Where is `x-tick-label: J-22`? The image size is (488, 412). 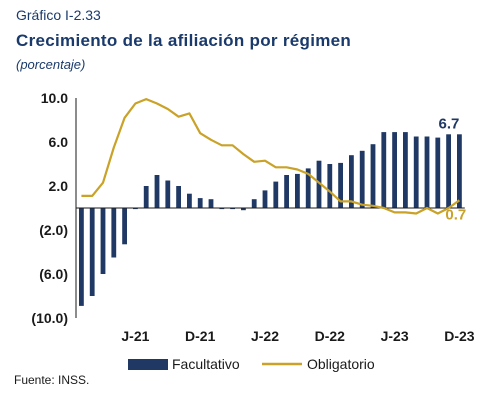
x-tick-label: J-22 is located at coordinates (265, 336).